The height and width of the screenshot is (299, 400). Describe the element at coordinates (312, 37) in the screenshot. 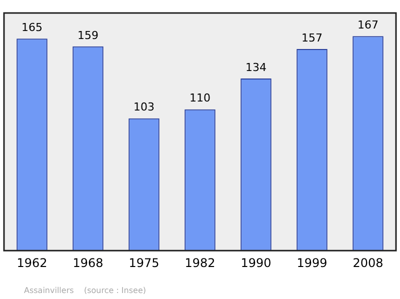

I see `data-label: 157` at that location.